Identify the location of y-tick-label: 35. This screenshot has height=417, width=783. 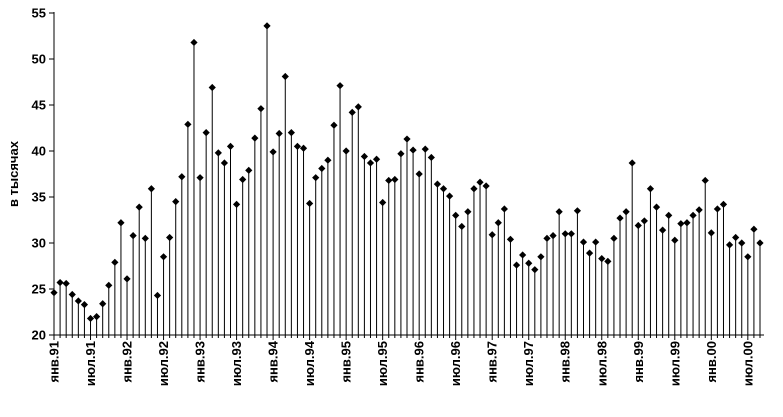
(39, 197).